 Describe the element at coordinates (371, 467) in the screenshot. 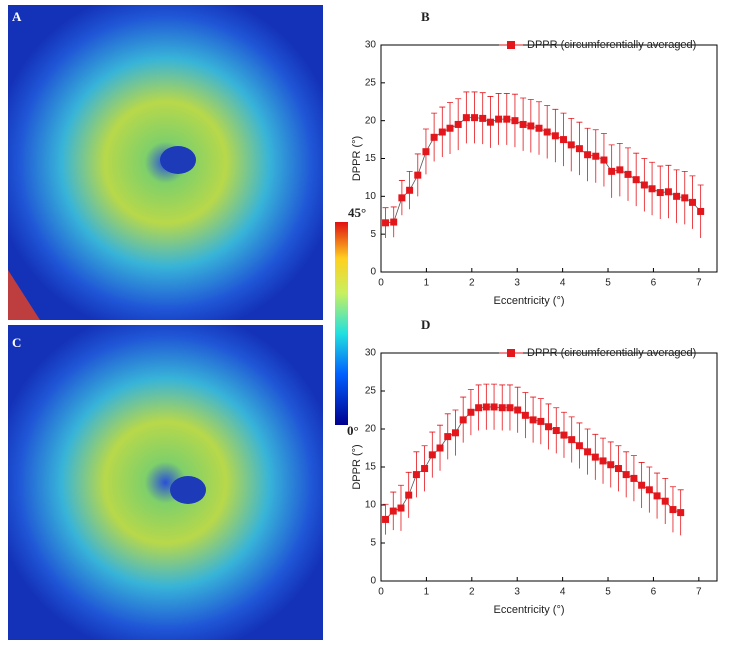

I see `y-tick-label: 15` at that location.